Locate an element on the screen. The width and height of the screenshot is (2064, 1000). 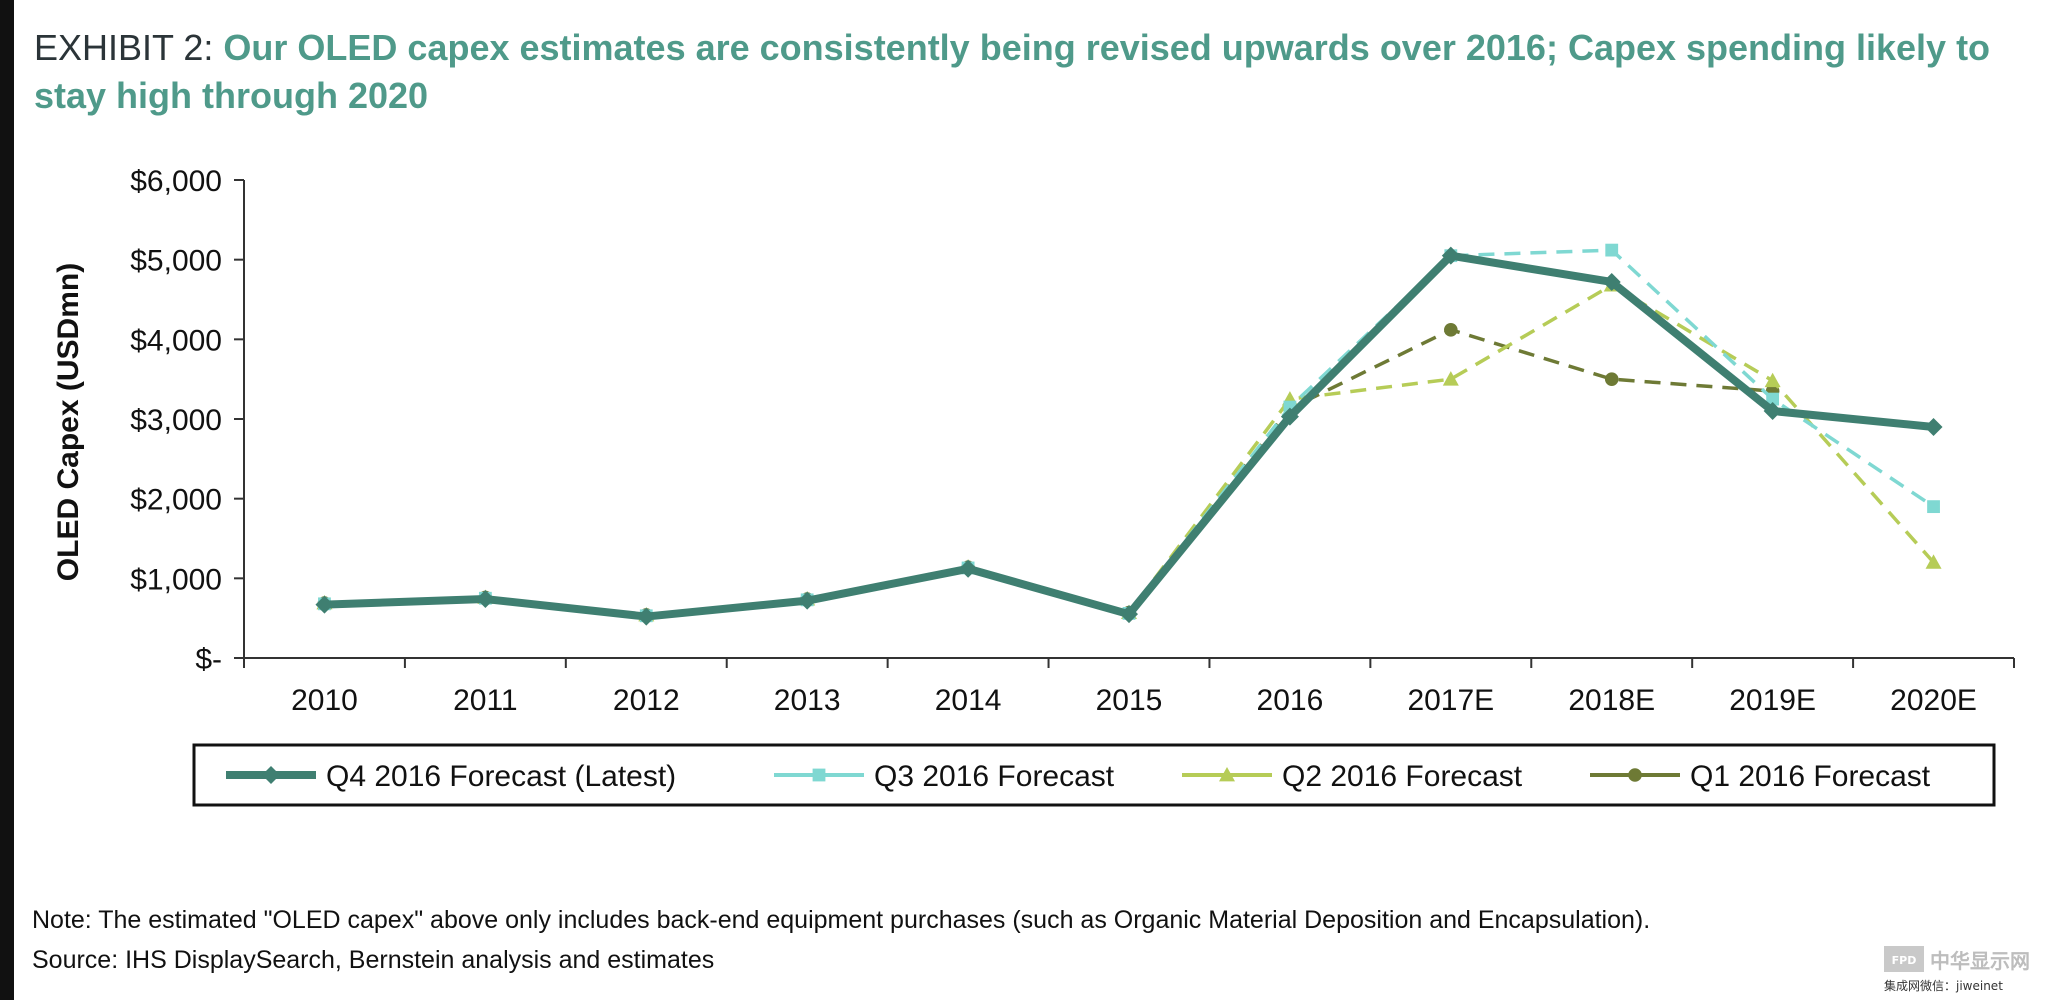
y-axis-label: OLED Capex (USDmn) is located at coordinates (68, 422).